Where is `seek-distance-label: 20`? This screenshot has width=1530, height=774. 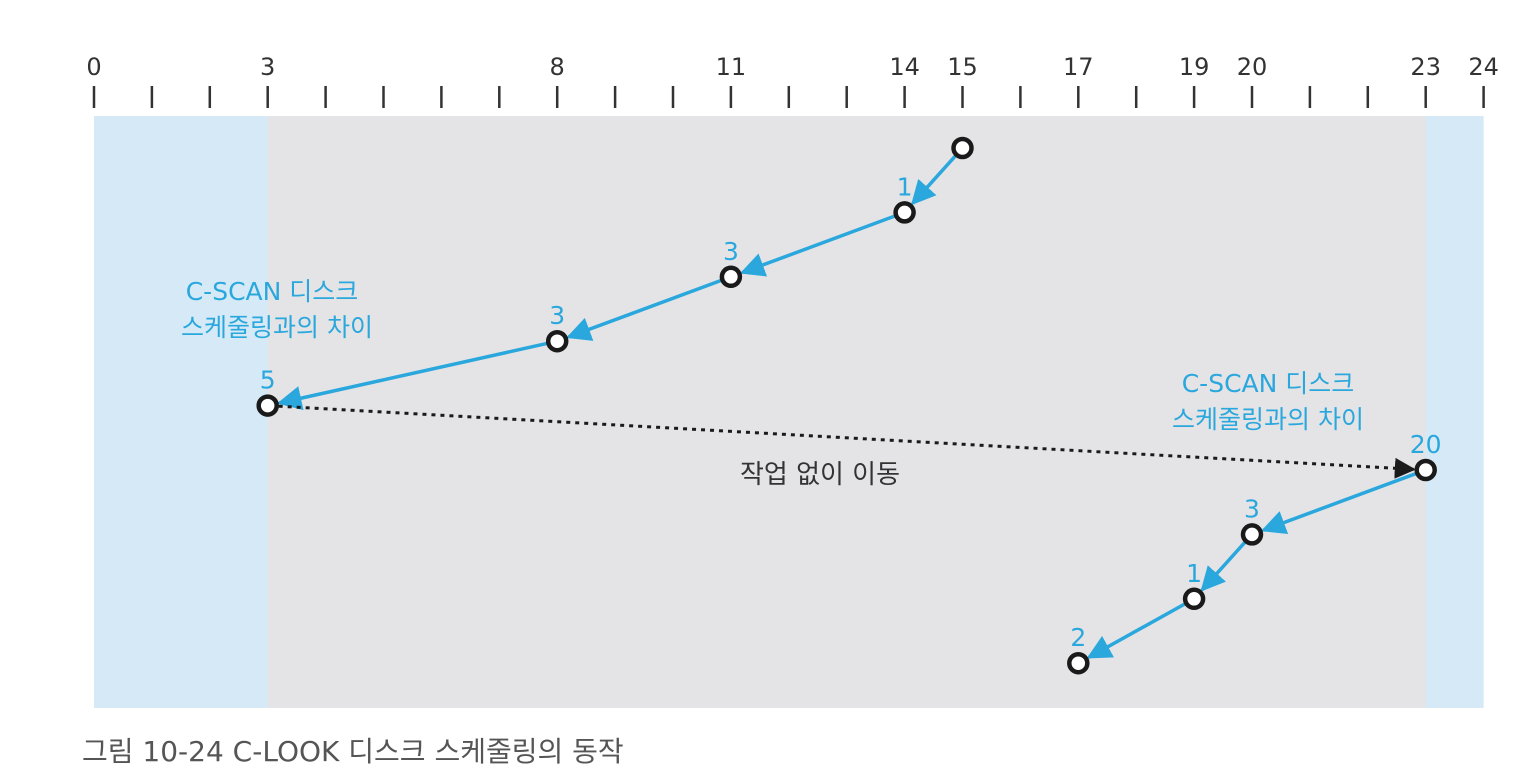 seek-distance-label: 20 is located at coordinates (1426, 444).